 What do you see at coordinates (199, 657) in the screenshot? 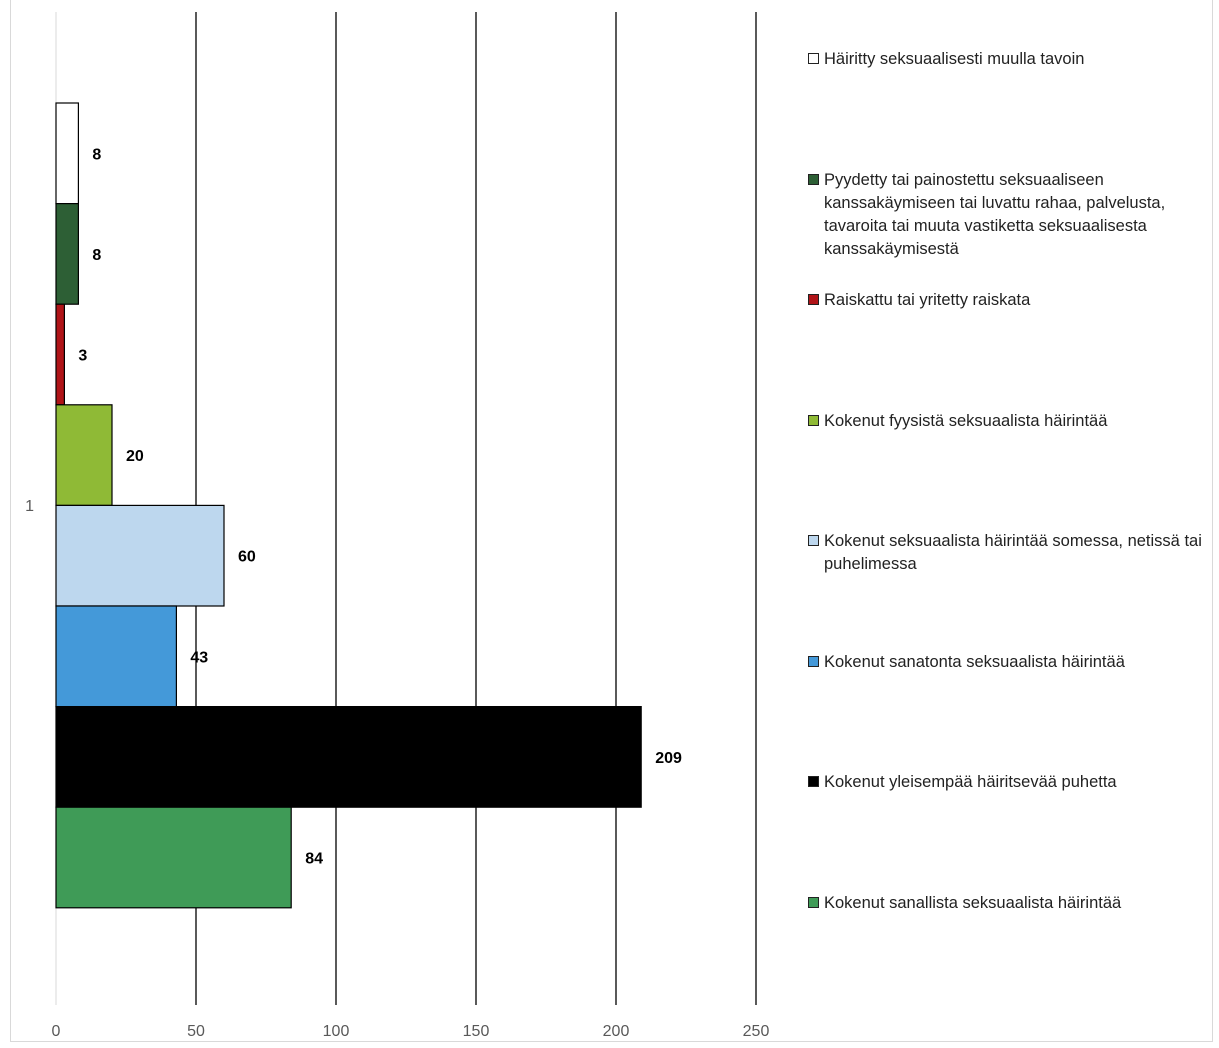
I see `data-label-6: 43` at bounding box center [199, 657].